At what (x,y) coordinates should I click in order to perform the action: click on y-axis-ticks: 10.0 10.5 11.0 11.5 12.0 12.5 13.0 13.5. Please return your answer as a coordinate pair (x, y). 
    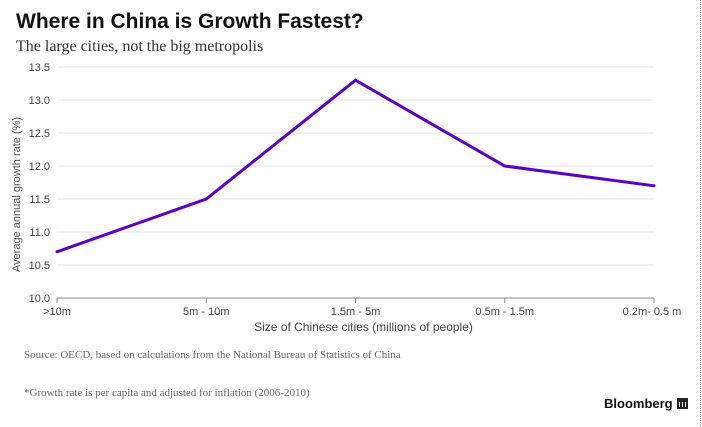
    Looking at the image, I should click on (39, 183).